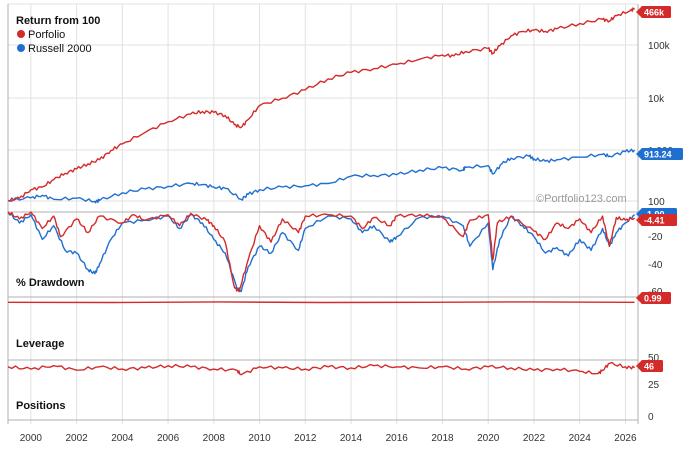 The width and height of the screenshot is (690, 450). What do you see at coordinates (76, 438) in the screenshot?
I see `x-tick-label: 2002` at bounding box center [76, 438].